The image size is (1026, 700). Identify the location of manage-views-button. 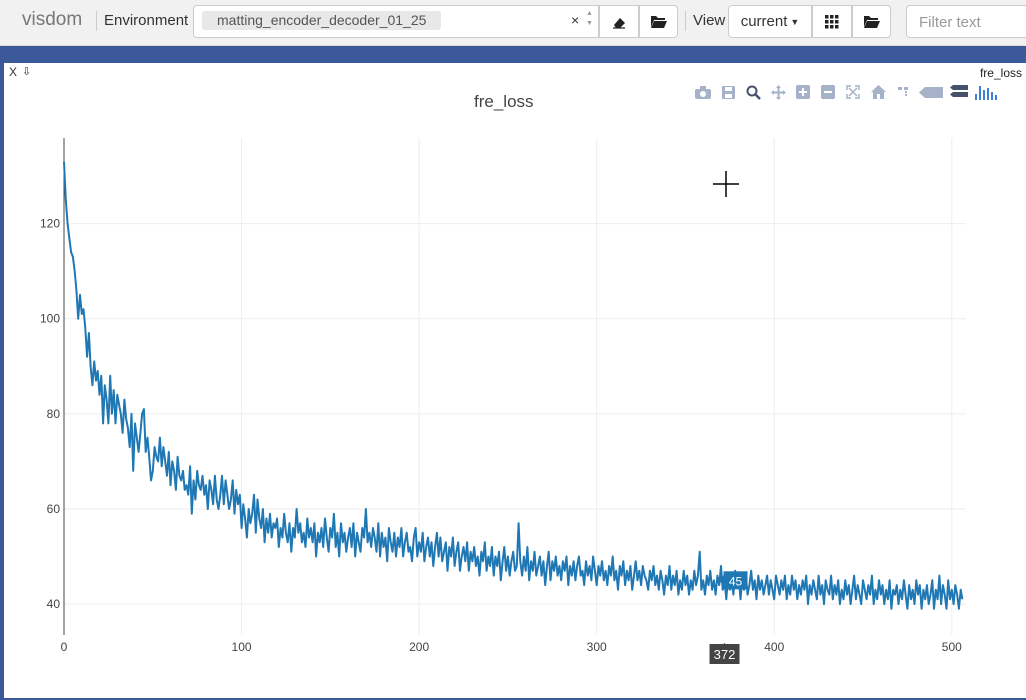
(871, 21).